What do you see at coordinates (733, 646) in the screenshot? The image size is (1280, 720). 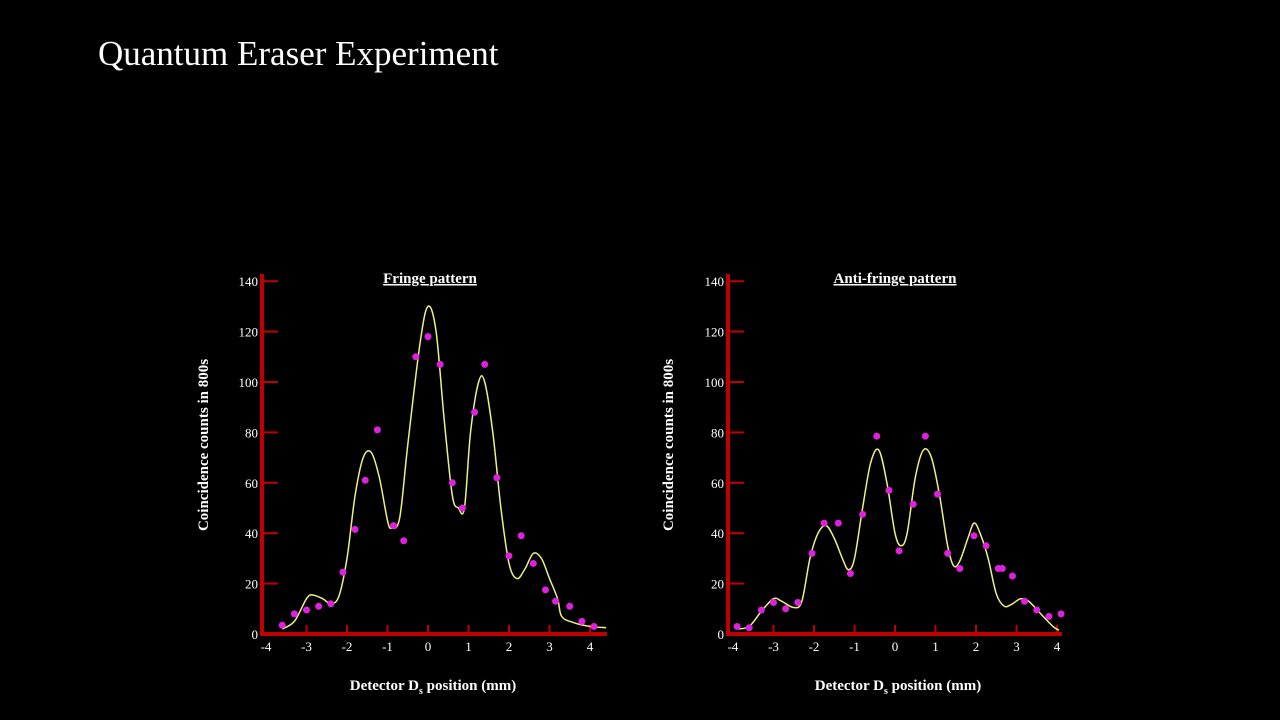 I see `x-tick-label: -4` at bounding box center [733, 646].